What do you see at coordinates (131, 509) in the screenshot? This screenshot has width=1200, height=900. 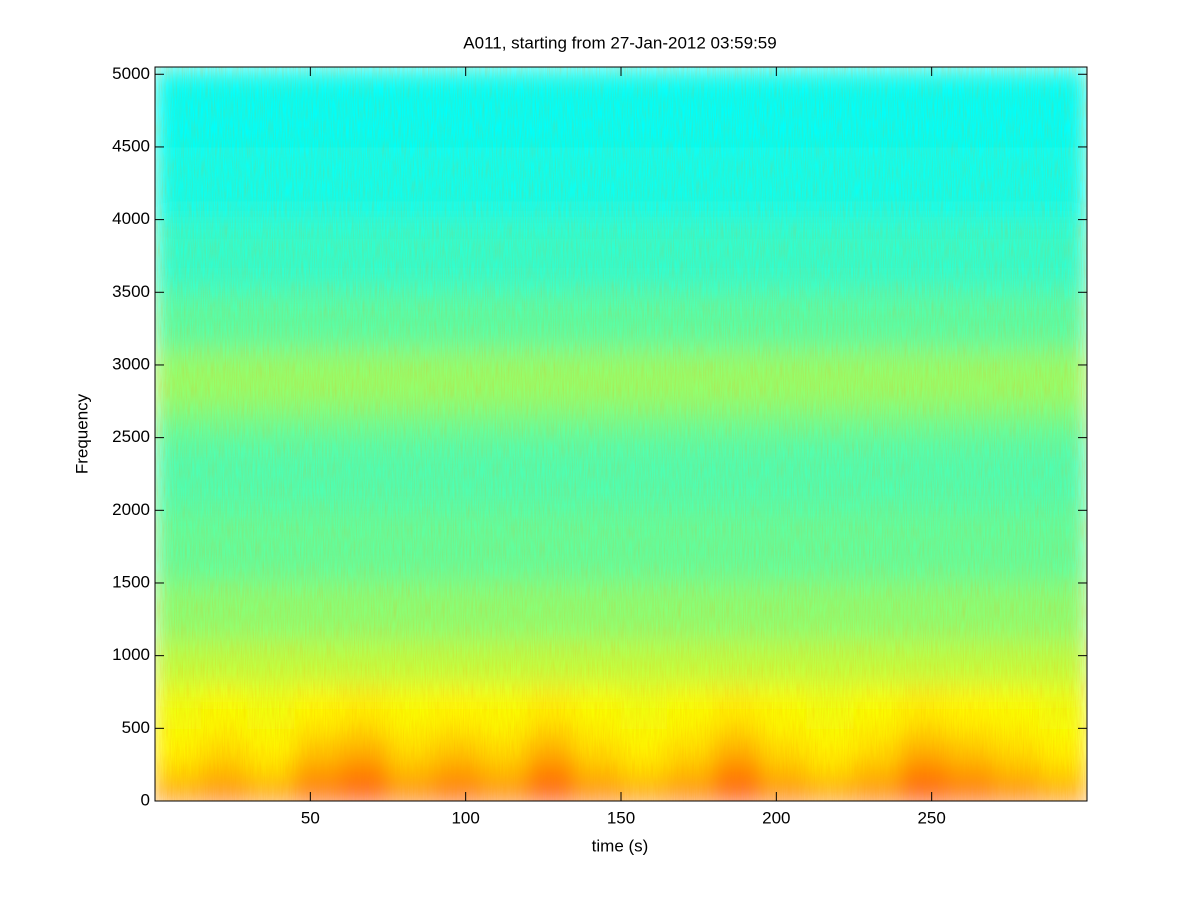 I see `y-tick-label: 2000` at bounding box center [131, 509].